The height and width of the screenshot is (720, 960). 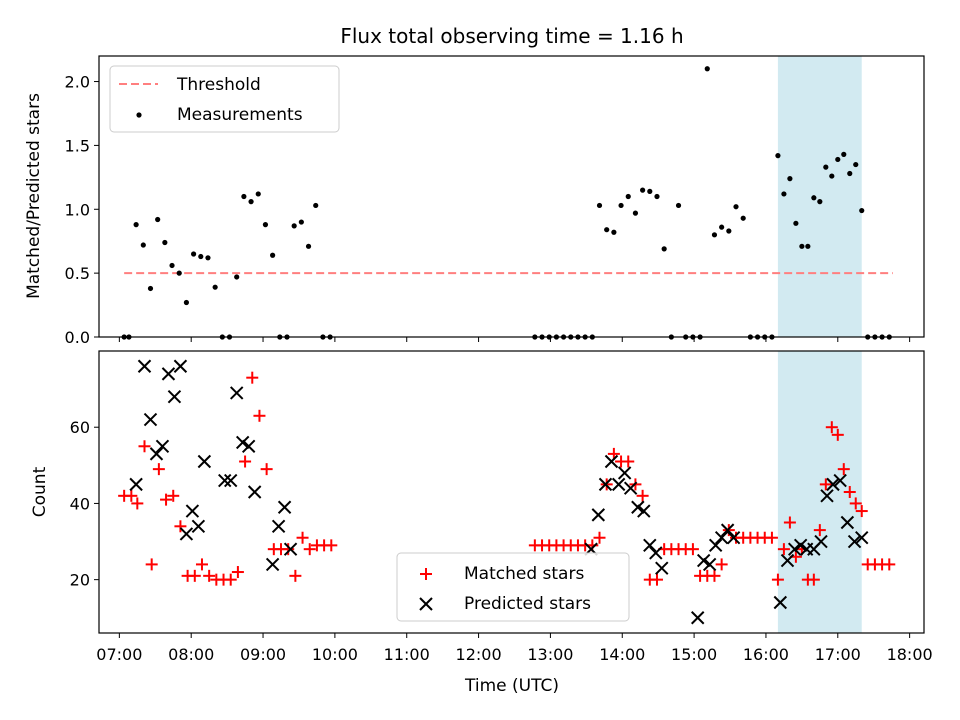 What do you see at coordinates (550, 654) in the screenshot?
I see `x-tick-label: 13:00` at bounding box center [550, 654].